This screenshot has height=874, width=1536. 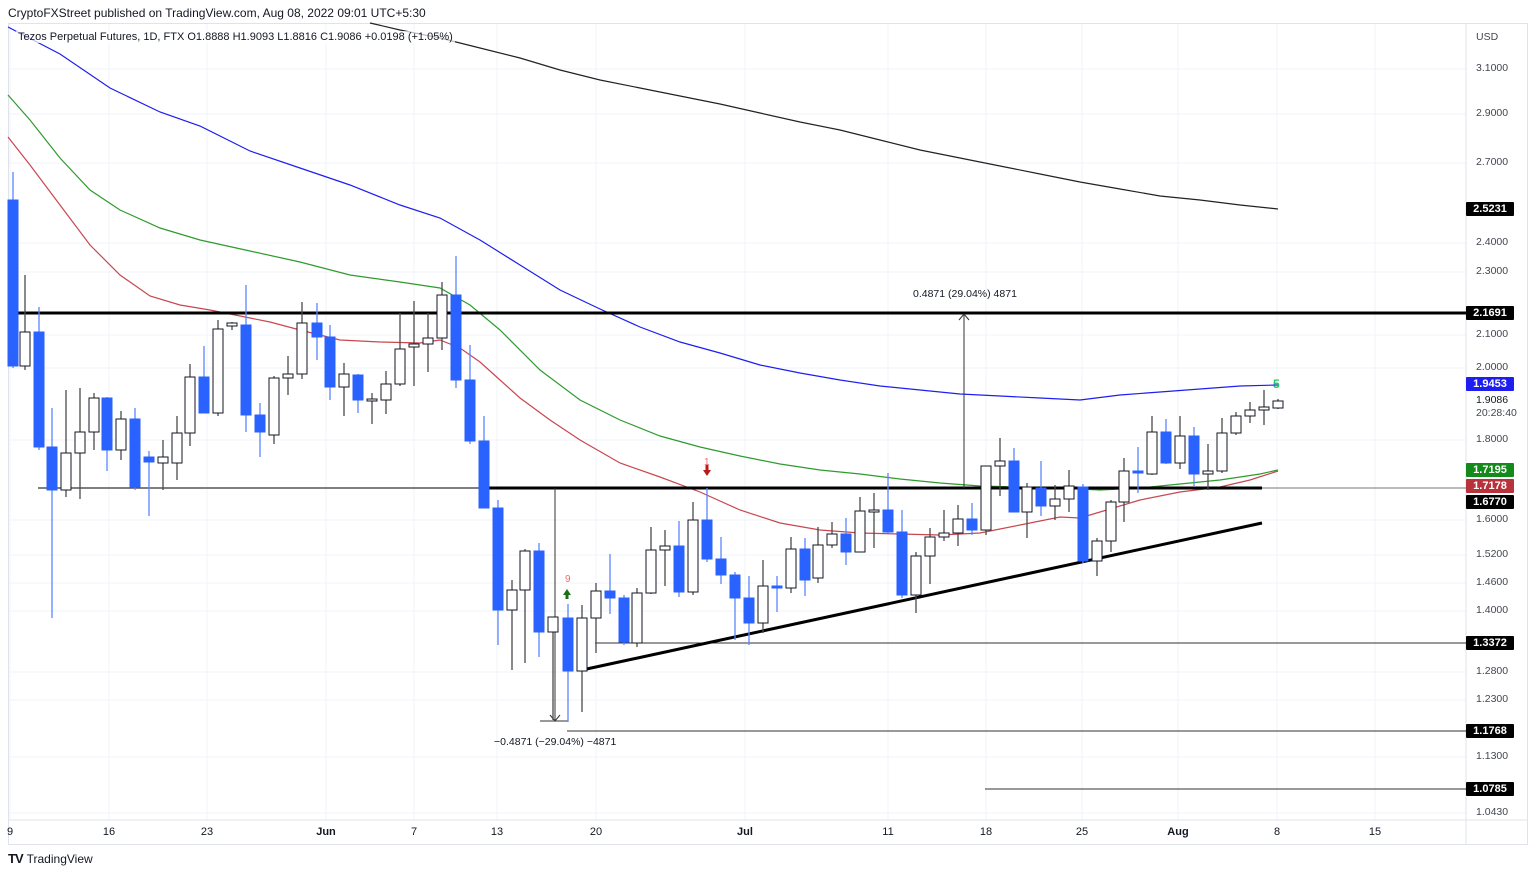 What do you see at coordinates (888, 832) in the screenshot?
I see `time-tick-label: 11` at bounding box center [888, 832].